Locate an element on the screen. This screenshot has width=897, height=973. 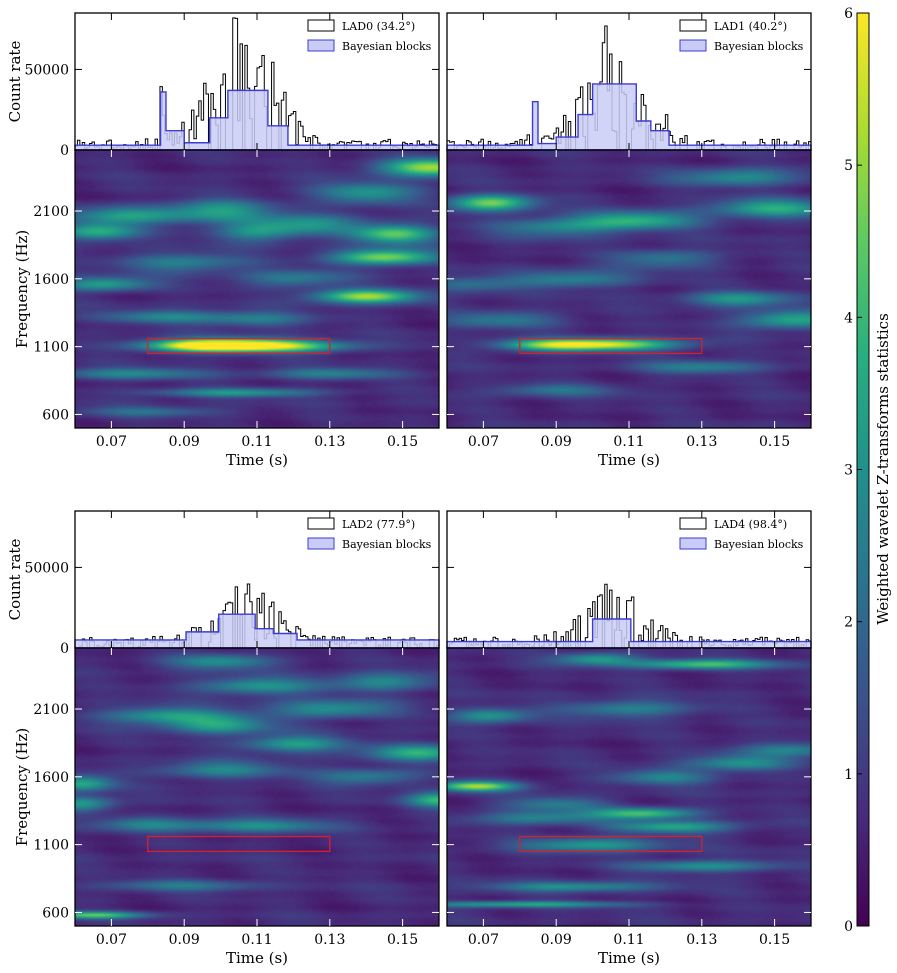
legend-label-lc: LAD0 (34.2°) is located at coordinates (378, 26).